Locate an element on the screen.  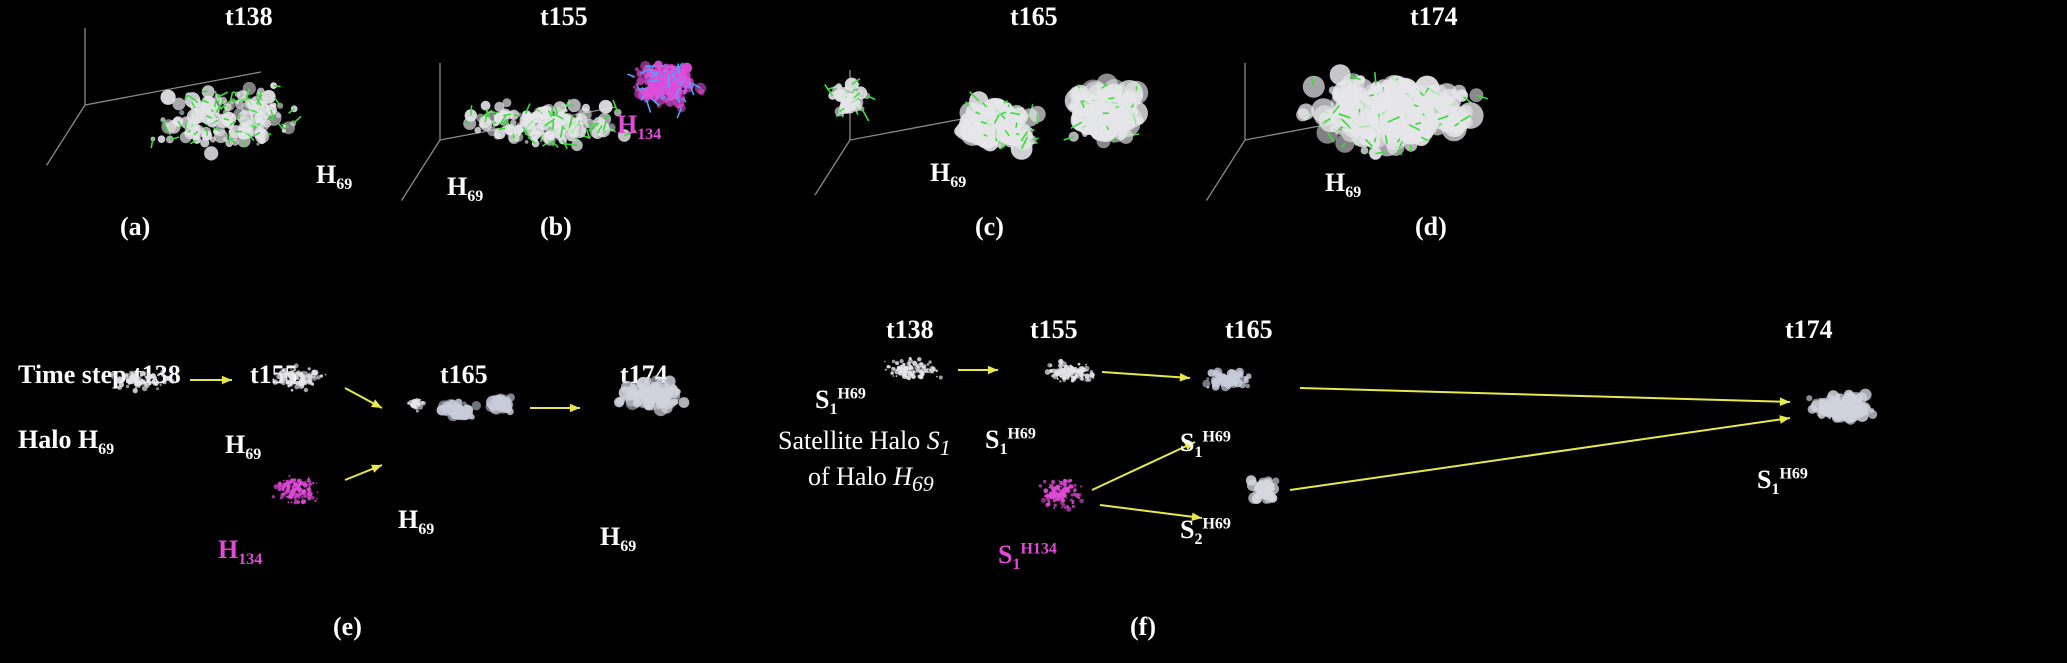
cluster-b-h69 is located at coordinates (550, 125).